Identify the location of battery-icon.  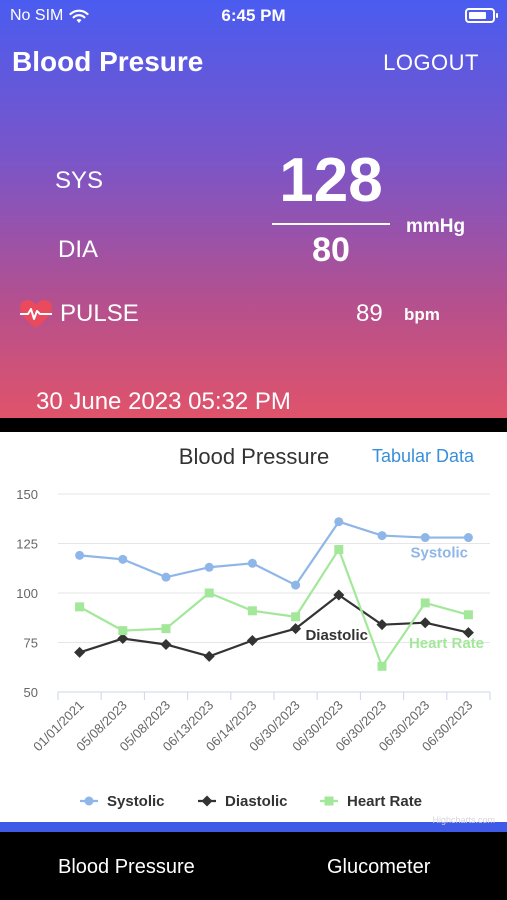
(481, 15).